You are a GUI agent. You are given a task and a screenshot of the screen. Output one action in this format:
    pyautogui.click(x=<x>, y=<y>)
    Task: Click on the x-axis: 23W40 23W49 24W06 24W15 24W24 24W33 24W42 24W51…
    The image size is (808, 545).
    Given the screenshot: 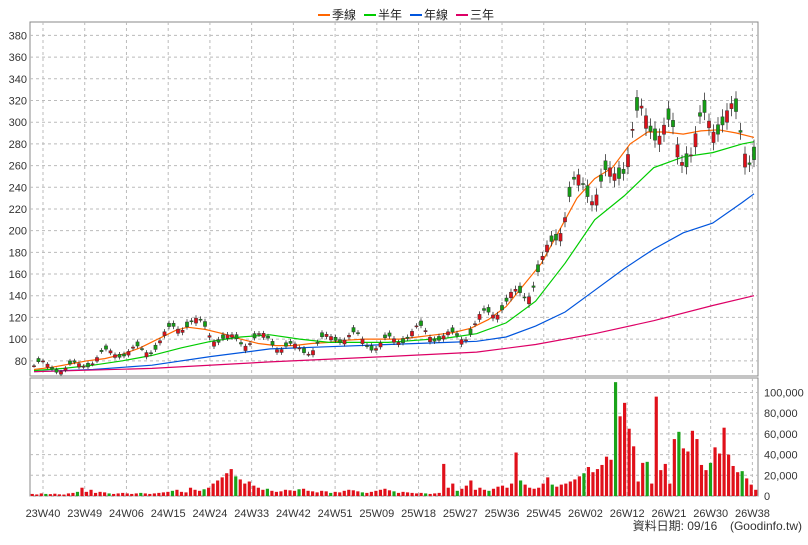 What is the action you would take?
    pyautogui.click(x=398, y=514)
    